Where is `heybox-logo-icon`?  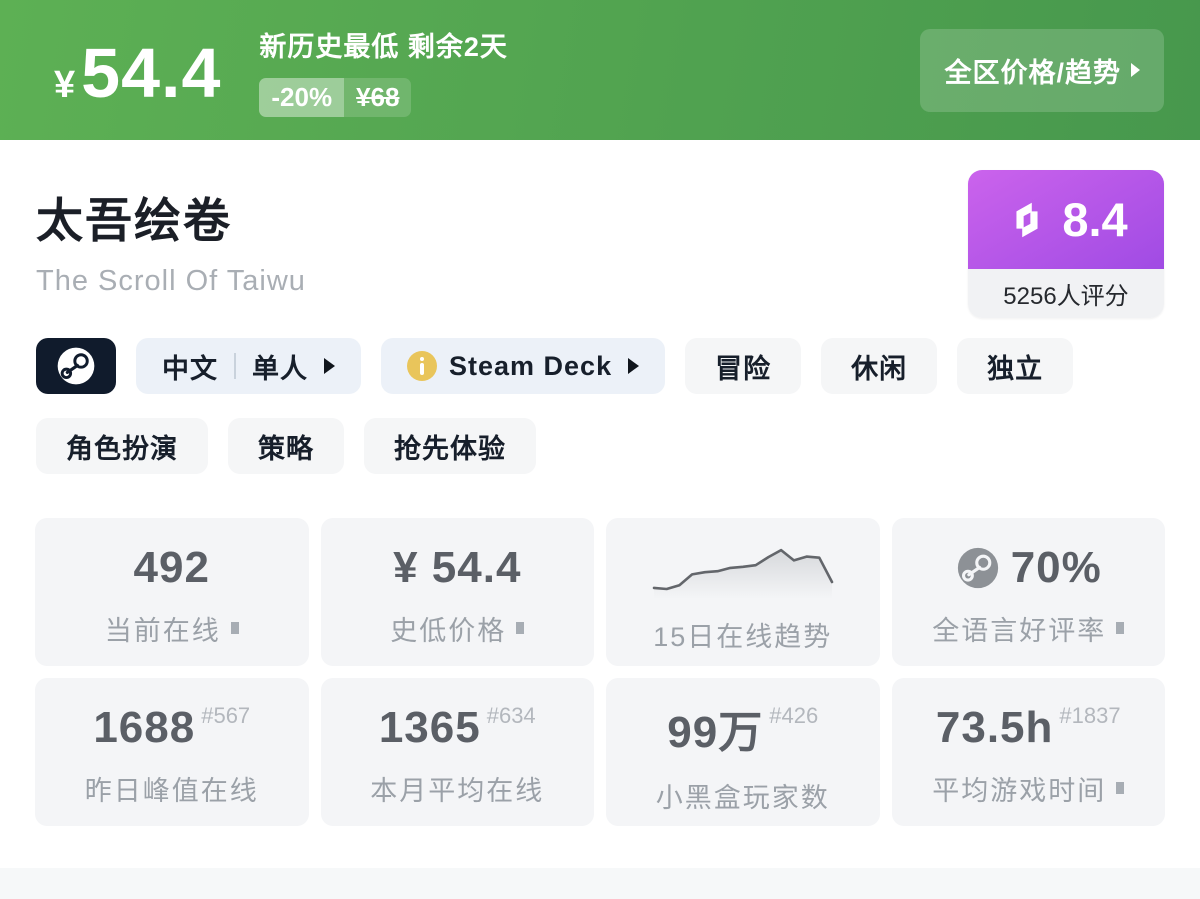
heybox-logo-icon is located at coordinates (1027, 220).